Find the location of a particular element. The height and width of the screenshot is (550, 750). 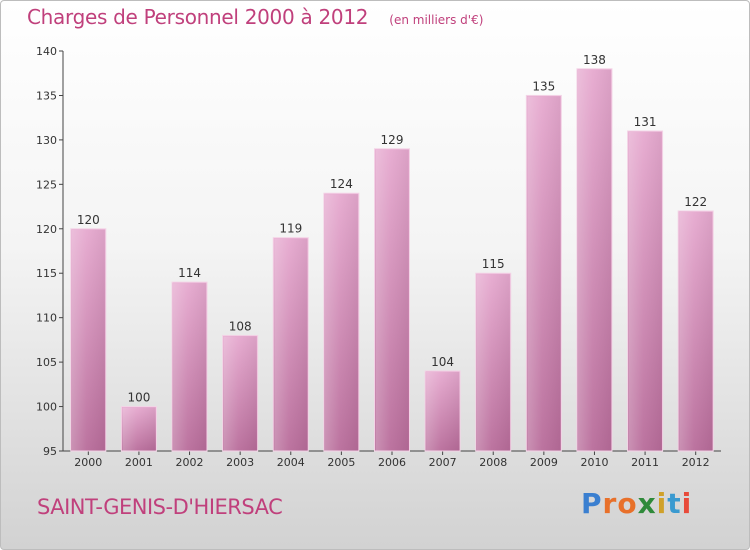

x-tick-label: 2011 is located at coordinates (645, 462).